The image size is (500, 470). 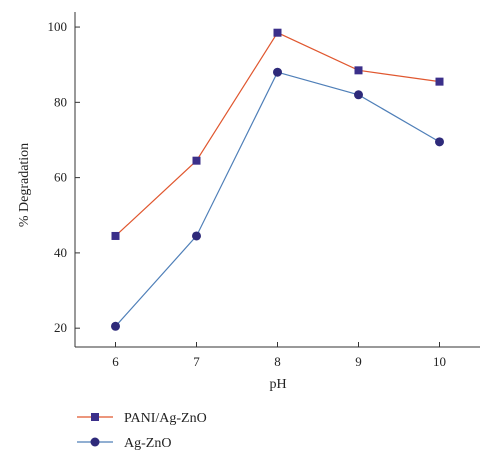 I want to click on y-tick-label: 40, so click(x=60, y=252).